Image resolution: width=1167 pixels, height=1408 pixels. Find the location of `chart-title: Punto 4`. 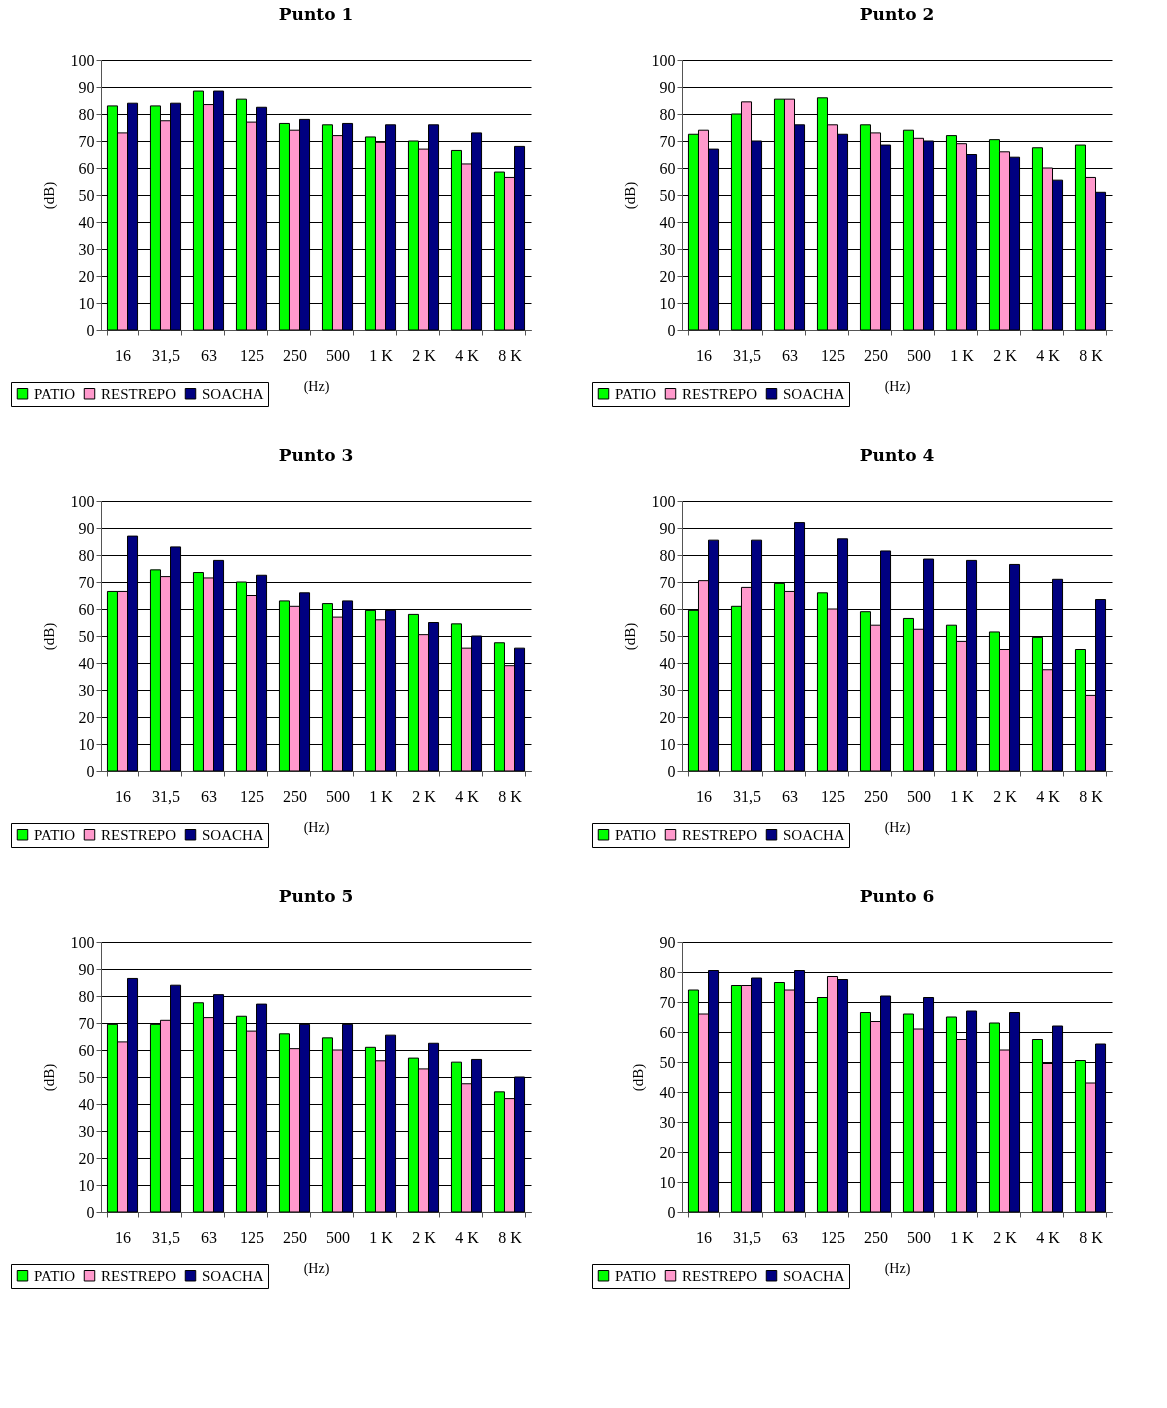

chart-title: Punto 4 is located at coordinates (897, 455).